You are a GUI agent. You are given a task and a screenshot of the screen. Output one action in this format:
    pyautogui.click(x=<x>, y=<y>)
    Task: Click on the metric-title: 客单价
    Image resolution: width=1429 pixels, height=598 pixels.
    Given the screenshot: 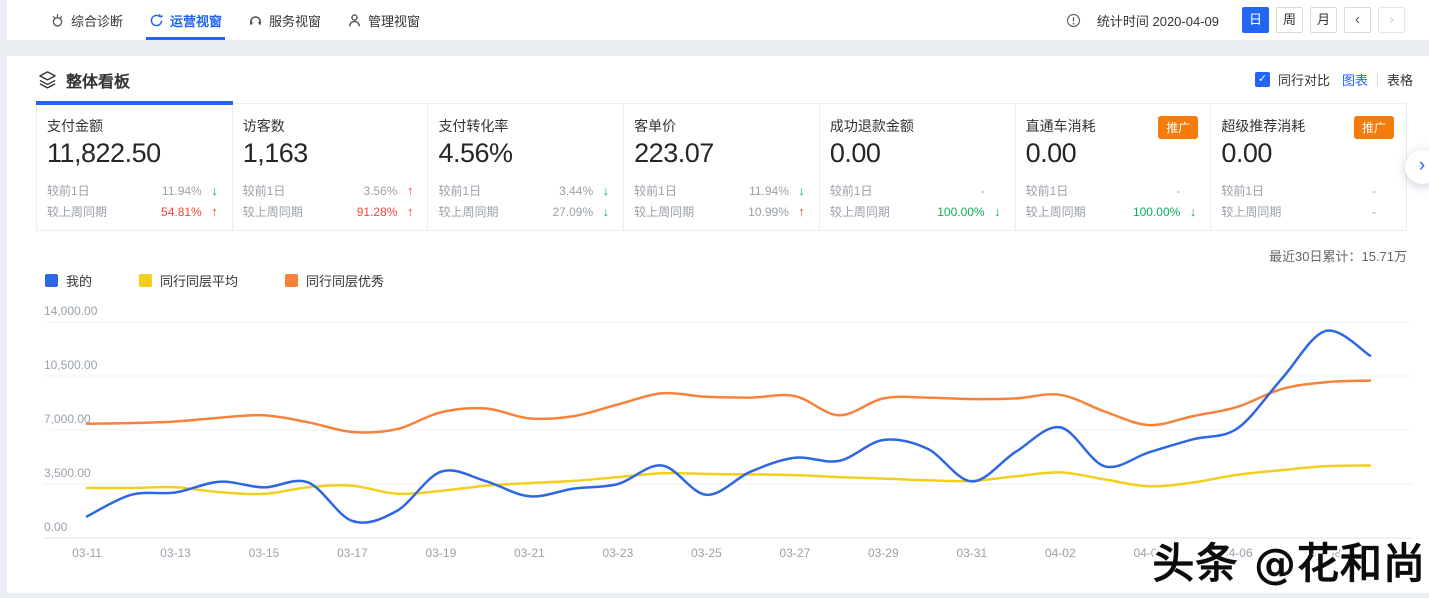 What is the action you would take?
    pyautogui.click(x=655, y=126)
    